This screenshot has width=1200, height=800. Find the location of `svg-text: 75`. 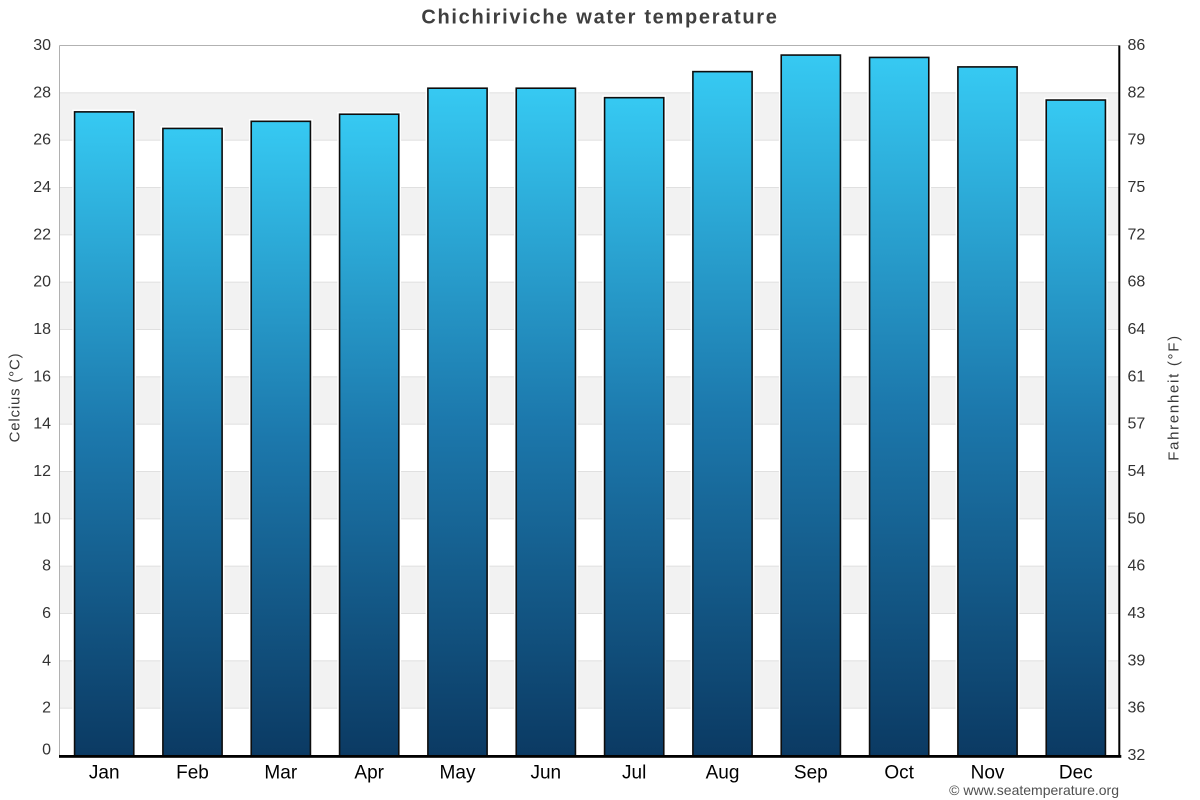

svg-text: 75 is located at coordinates (1137, 187).